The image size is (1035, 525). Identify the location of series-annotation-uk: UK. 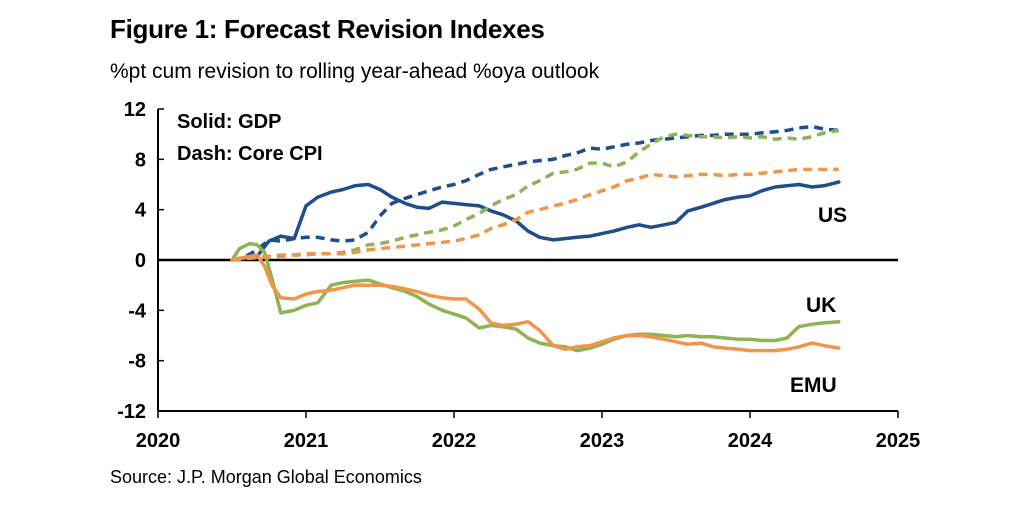
(821, 305).